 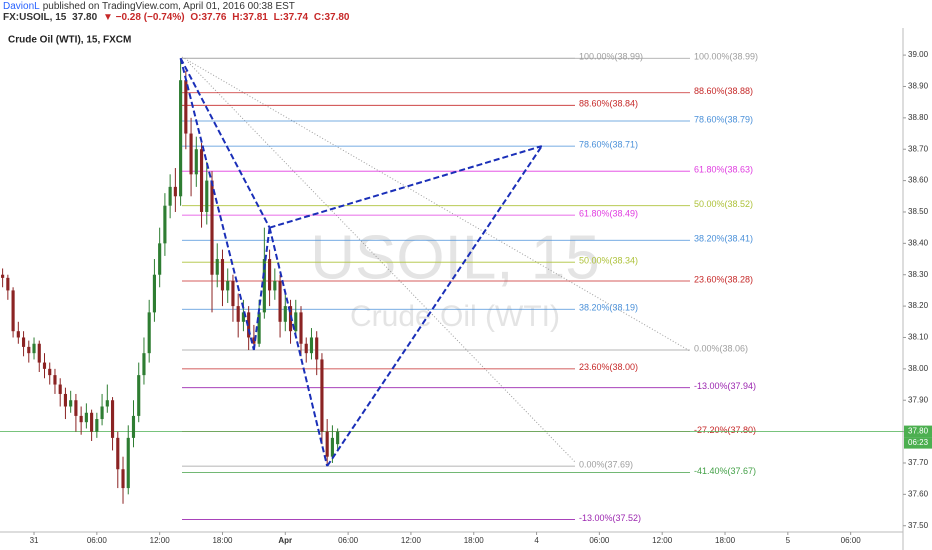 What do you see at coordinates (208, 17) in the screenshot?
I see `quote-open: O:37.76` at bounding box center [208, 17].